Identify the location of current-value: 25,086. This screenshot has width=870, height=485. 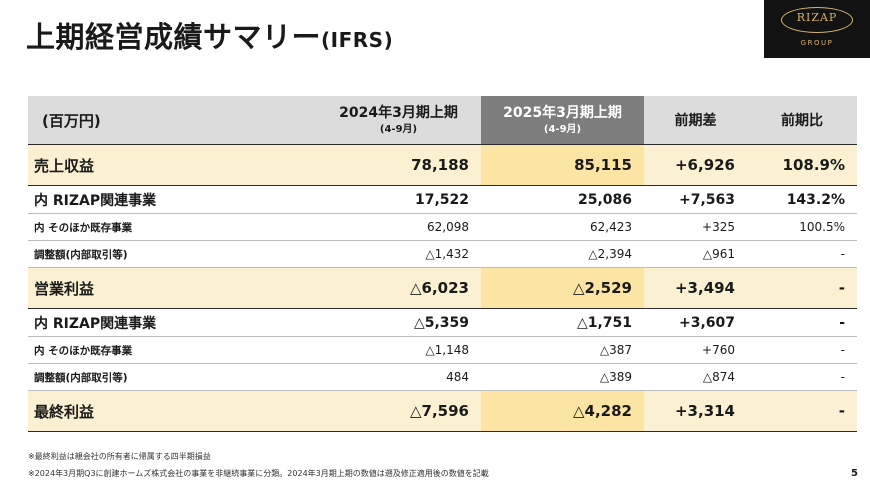
(562, 199).